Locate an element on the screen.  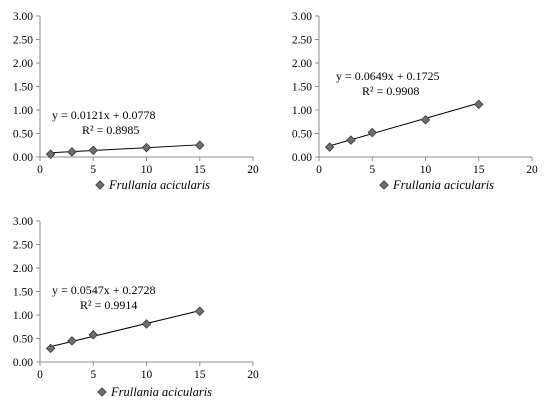
trendline-equation: y = 0.0547x + 0.2728 is located at coordinates (104, 290).